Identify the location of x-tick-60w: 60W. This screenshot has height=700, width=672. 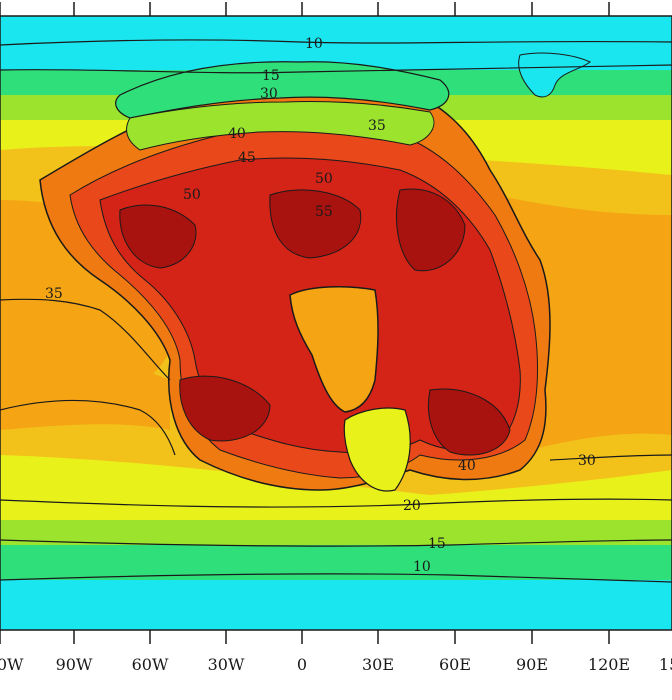
(150, 664).